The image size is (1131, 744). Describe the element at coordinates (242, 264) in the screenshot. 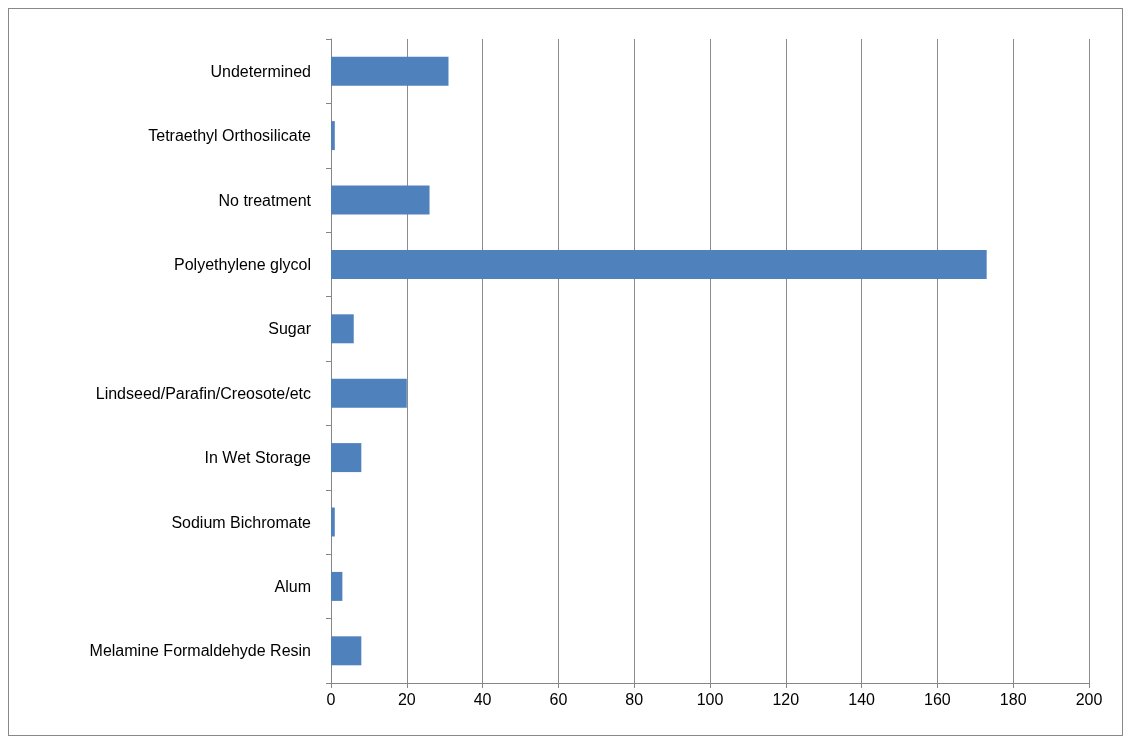

I see `y-tick-label: Polyethylene glycol` at that location.